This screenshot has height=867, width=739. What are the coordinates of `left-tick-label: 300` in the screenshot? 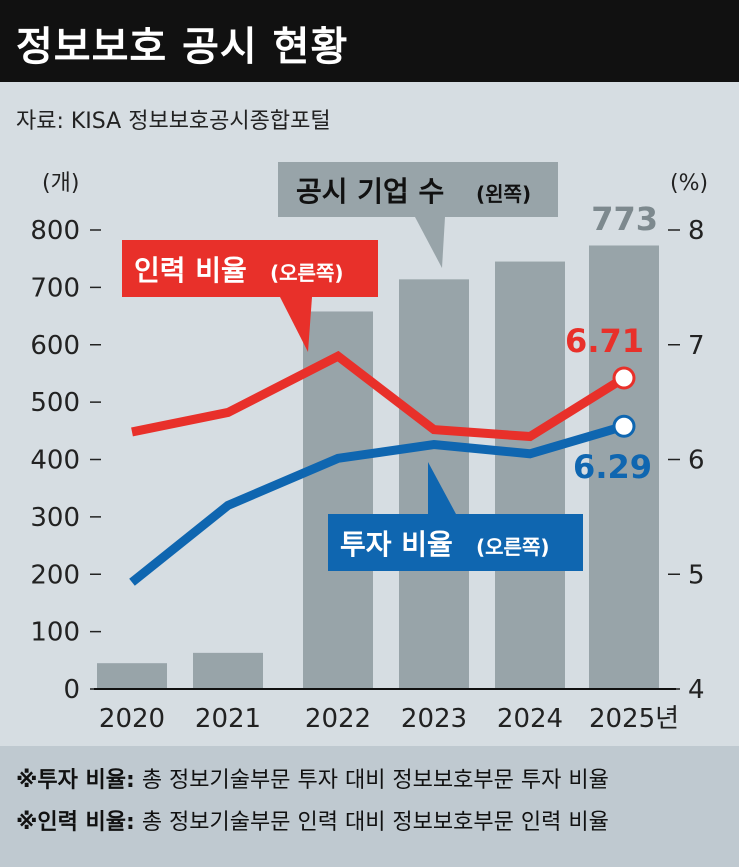 It's located at (55, 518).